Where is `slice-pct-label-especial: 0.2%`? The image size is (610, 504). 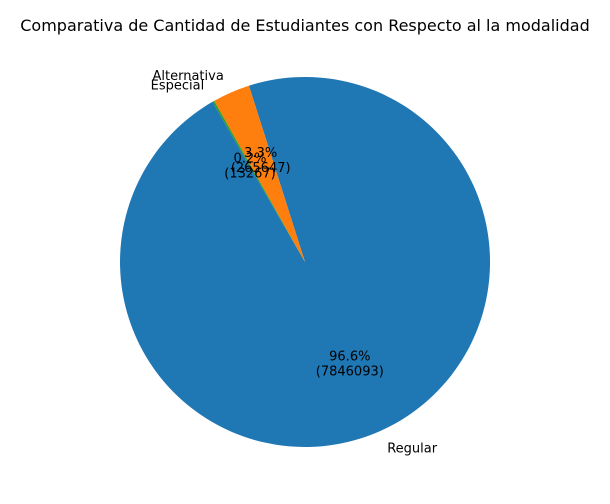
slice-pct-label-especial: 0.2% is located at coordinates (249, 159).